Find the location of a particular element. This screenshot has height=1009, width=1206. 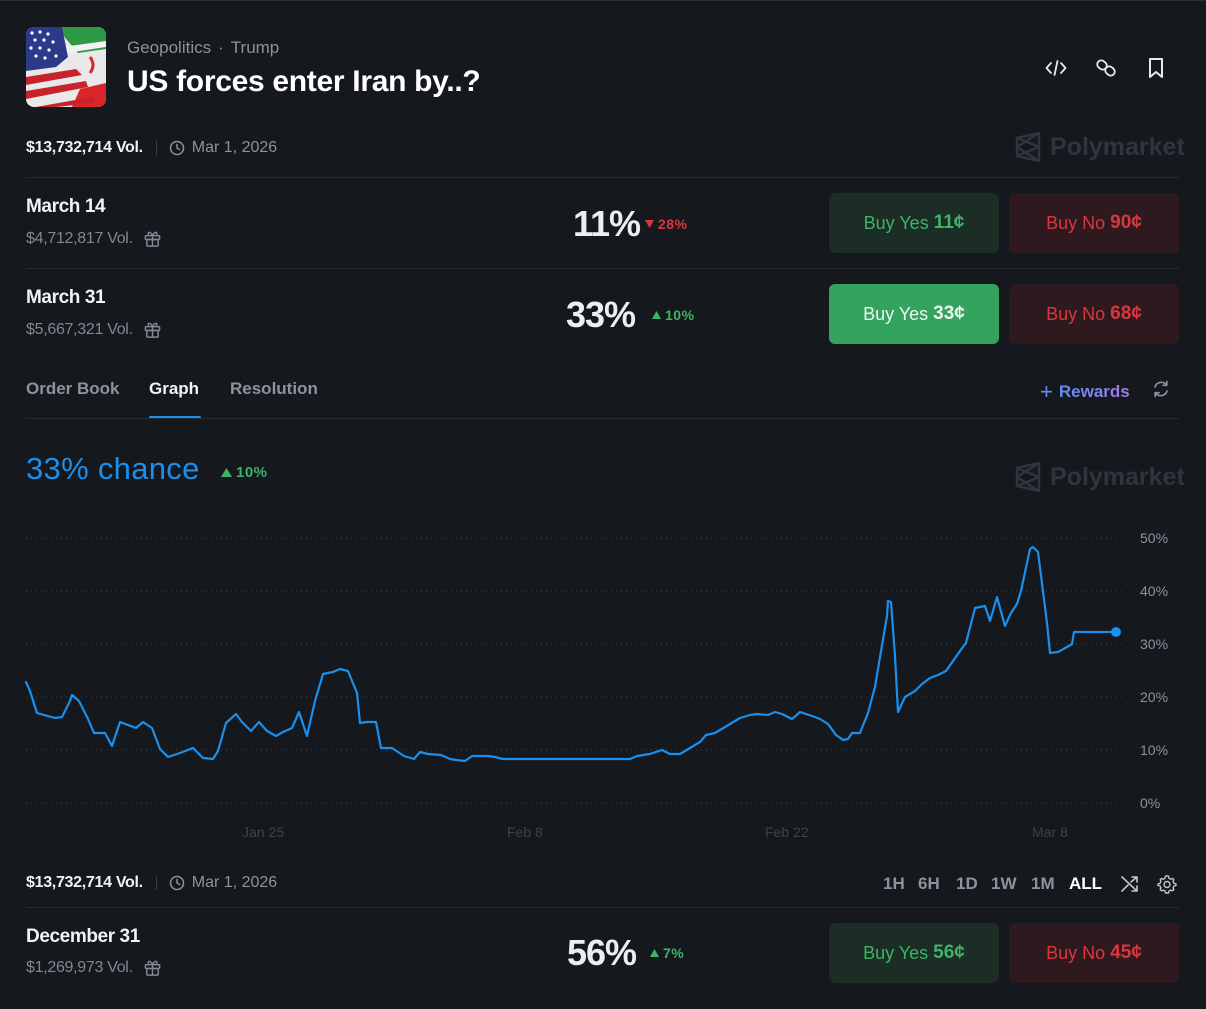

buy-no-button: Buy No 68¢ is located at coordinates (1094, 314).